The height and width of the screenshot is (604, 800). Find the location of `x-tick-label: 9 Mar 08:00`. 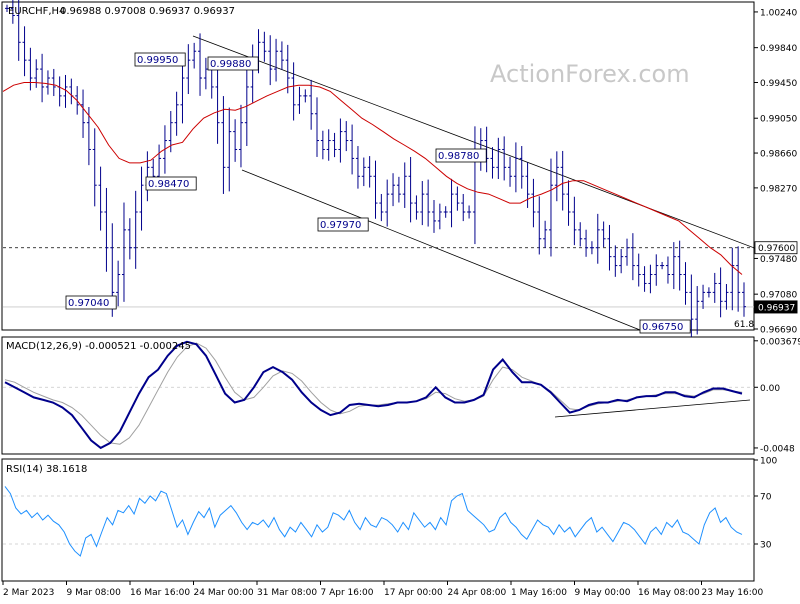

x-tick-label: 9 Mar 08:00 is located at coordinates (94, 593).